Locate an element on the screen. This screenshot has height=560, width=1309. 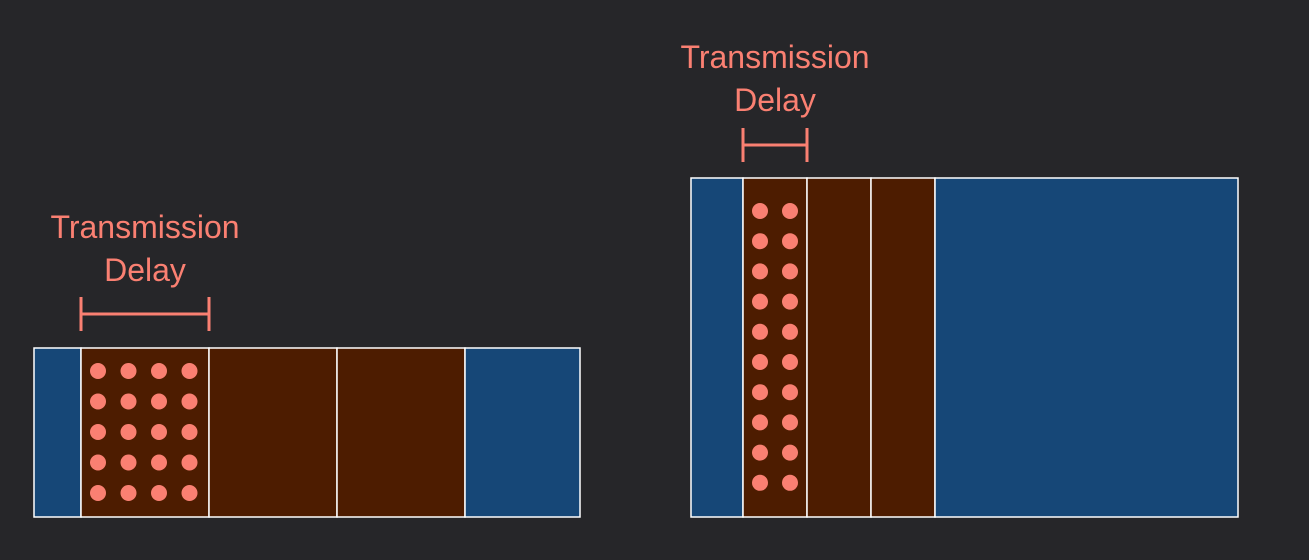
right-packet-dots is located at coordinates (775, 347).